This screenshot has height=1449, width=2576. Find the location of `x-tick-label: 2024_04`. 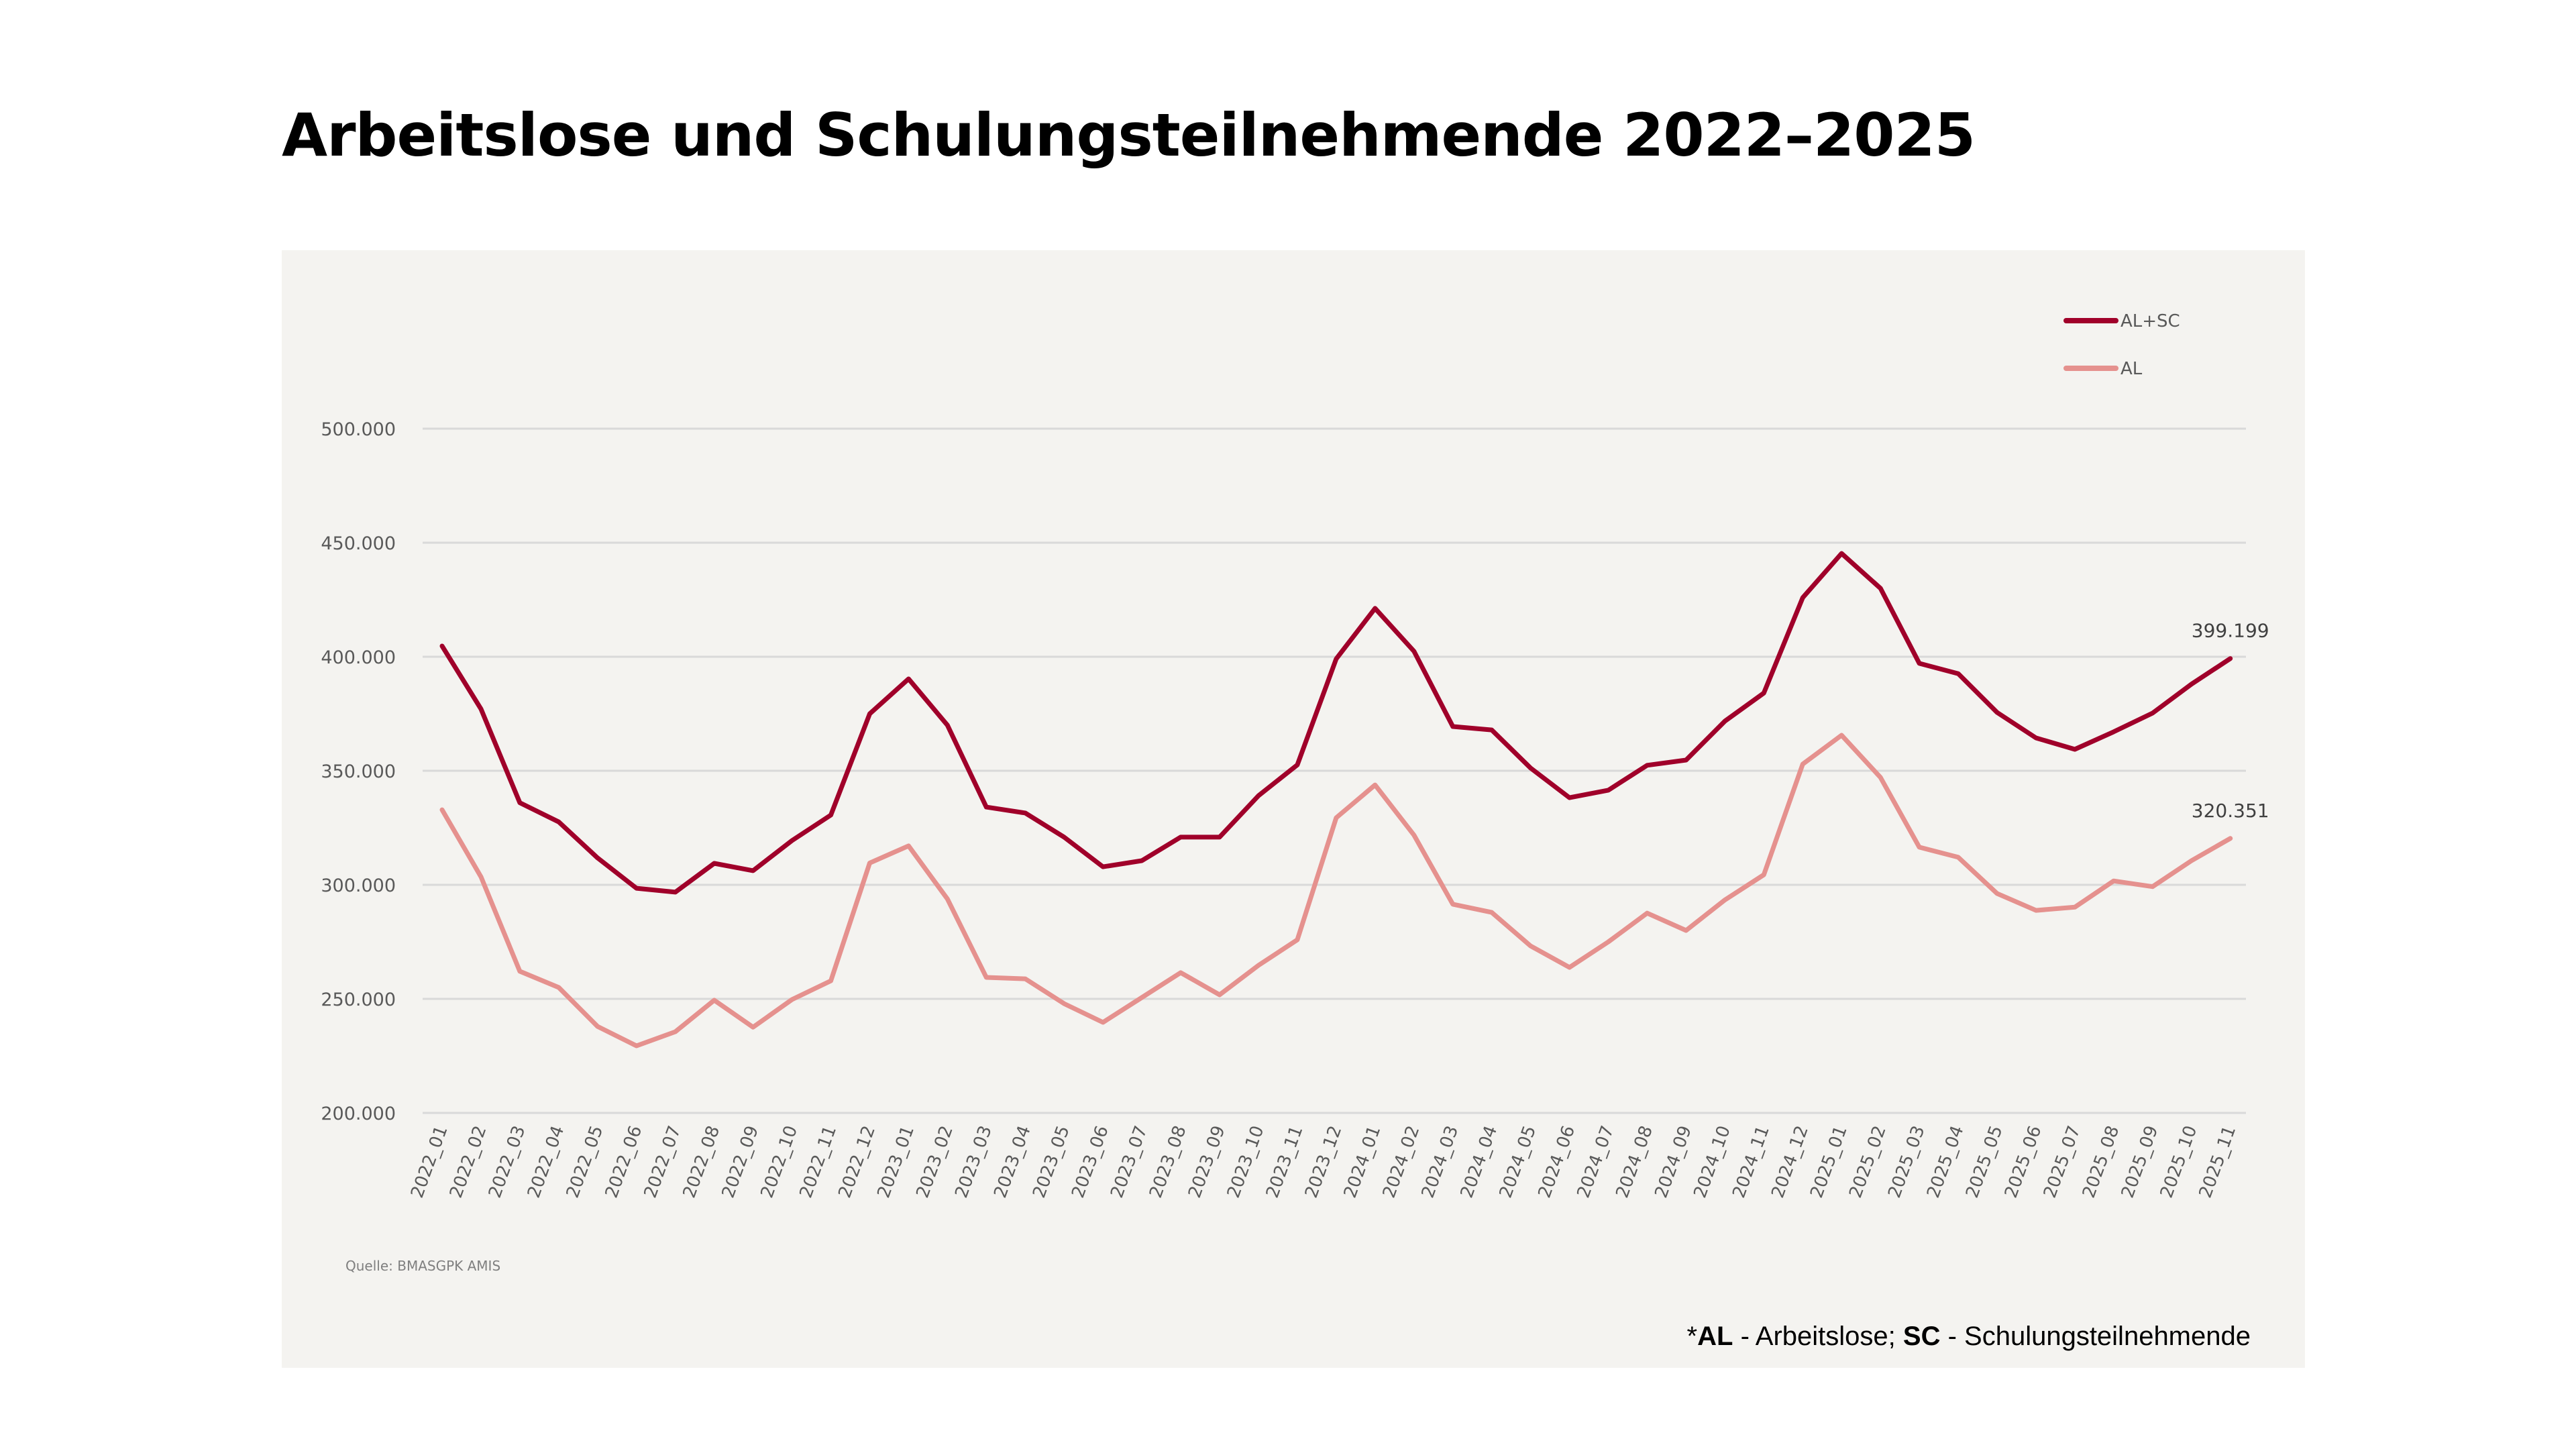

x-tick-label: 2024_04 is located at coordinates (1479, 1162).